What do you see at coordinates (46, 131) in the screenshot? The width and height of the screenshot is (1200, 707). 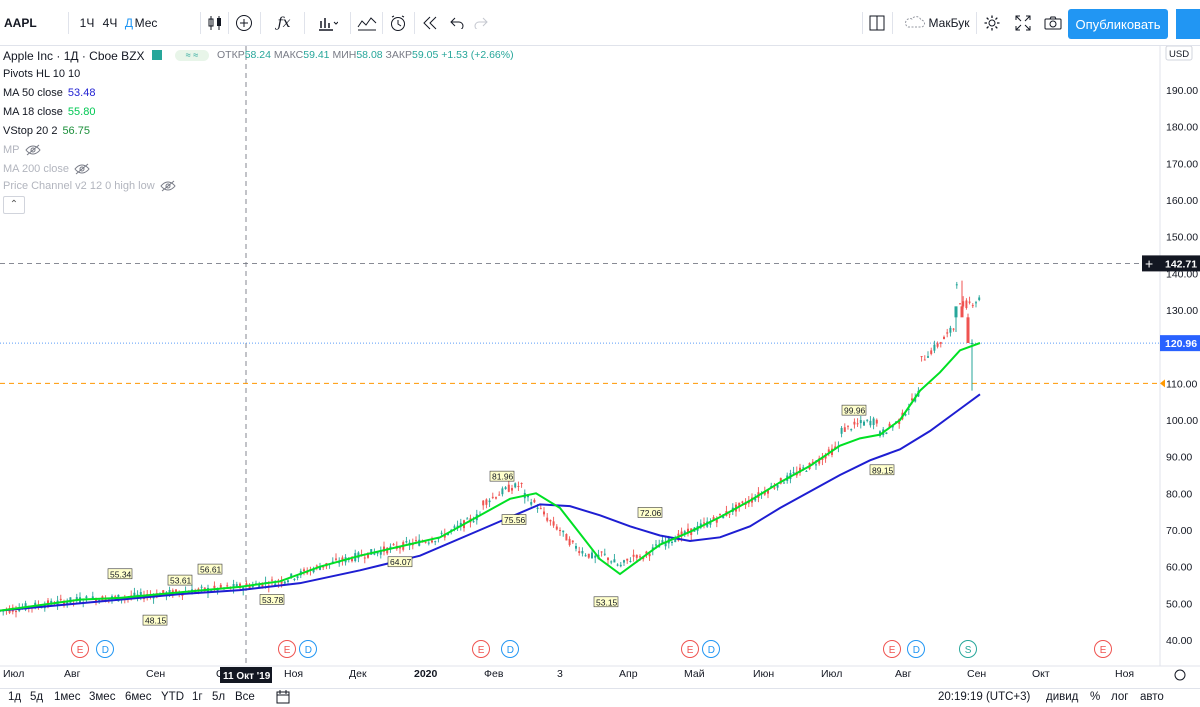 I see `indicator-vstop: VStop 20 2 56.75` at bounding box center [46, 131].